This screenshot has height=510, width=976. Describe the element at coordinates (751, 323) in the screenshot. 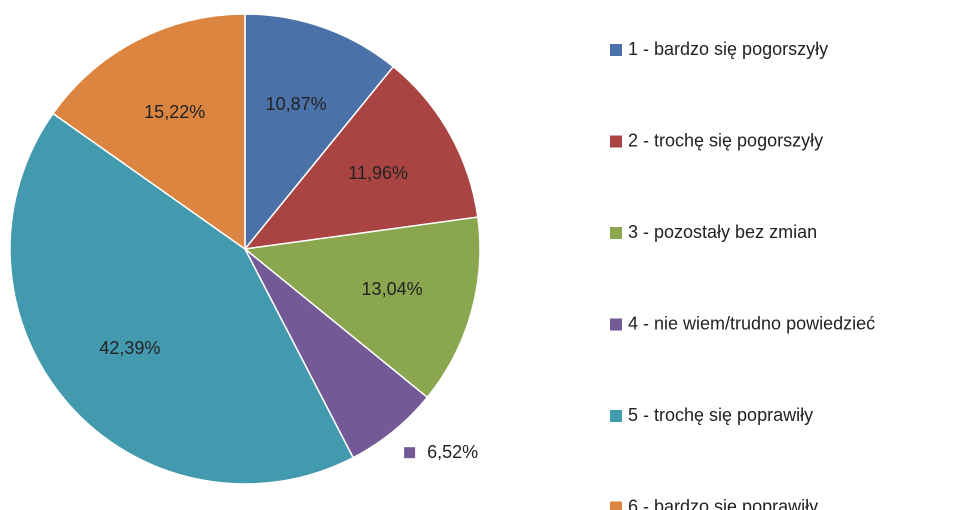

I see `legend-label: 4 - nie wiem/trudno powiedzieć` at that location.